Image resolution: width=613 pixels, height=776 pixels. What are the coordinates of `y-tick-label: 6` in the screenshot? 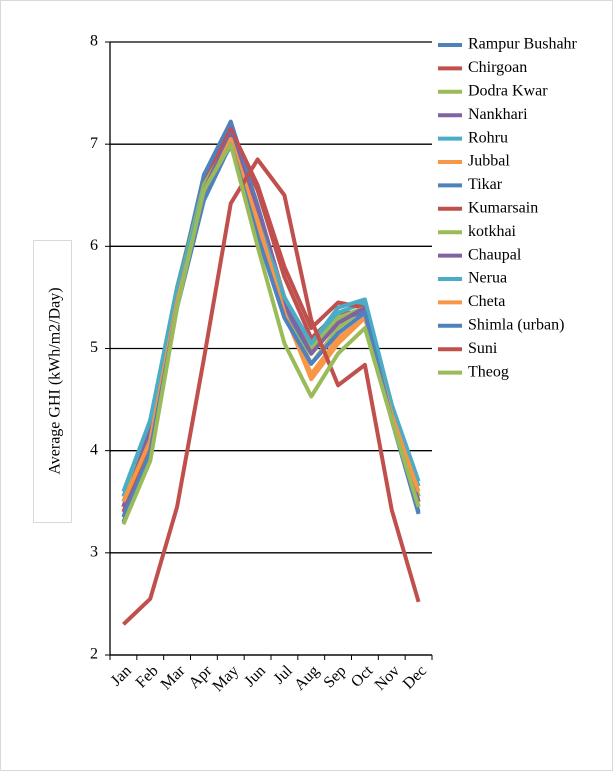 It's located at (94, 245).